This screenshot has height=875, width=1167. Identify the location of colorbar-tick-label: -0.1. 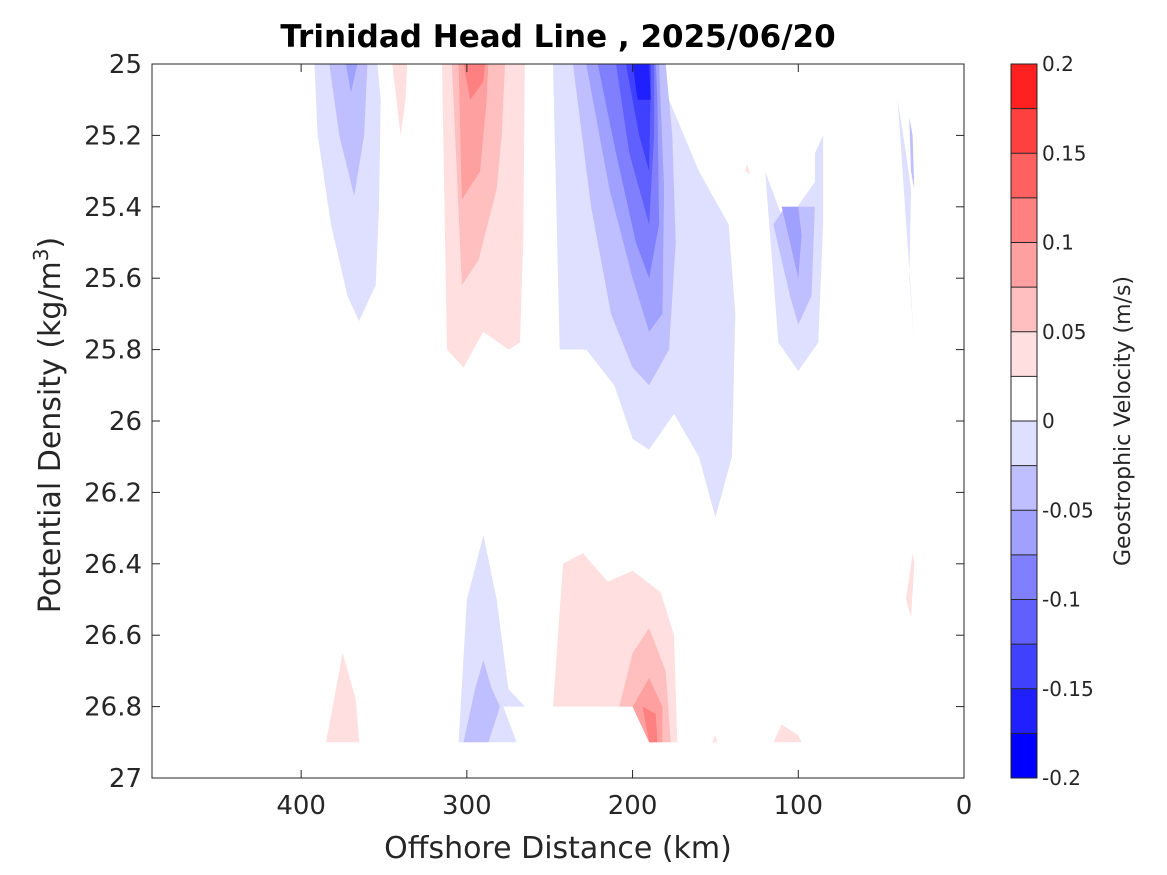
(1061, 600).